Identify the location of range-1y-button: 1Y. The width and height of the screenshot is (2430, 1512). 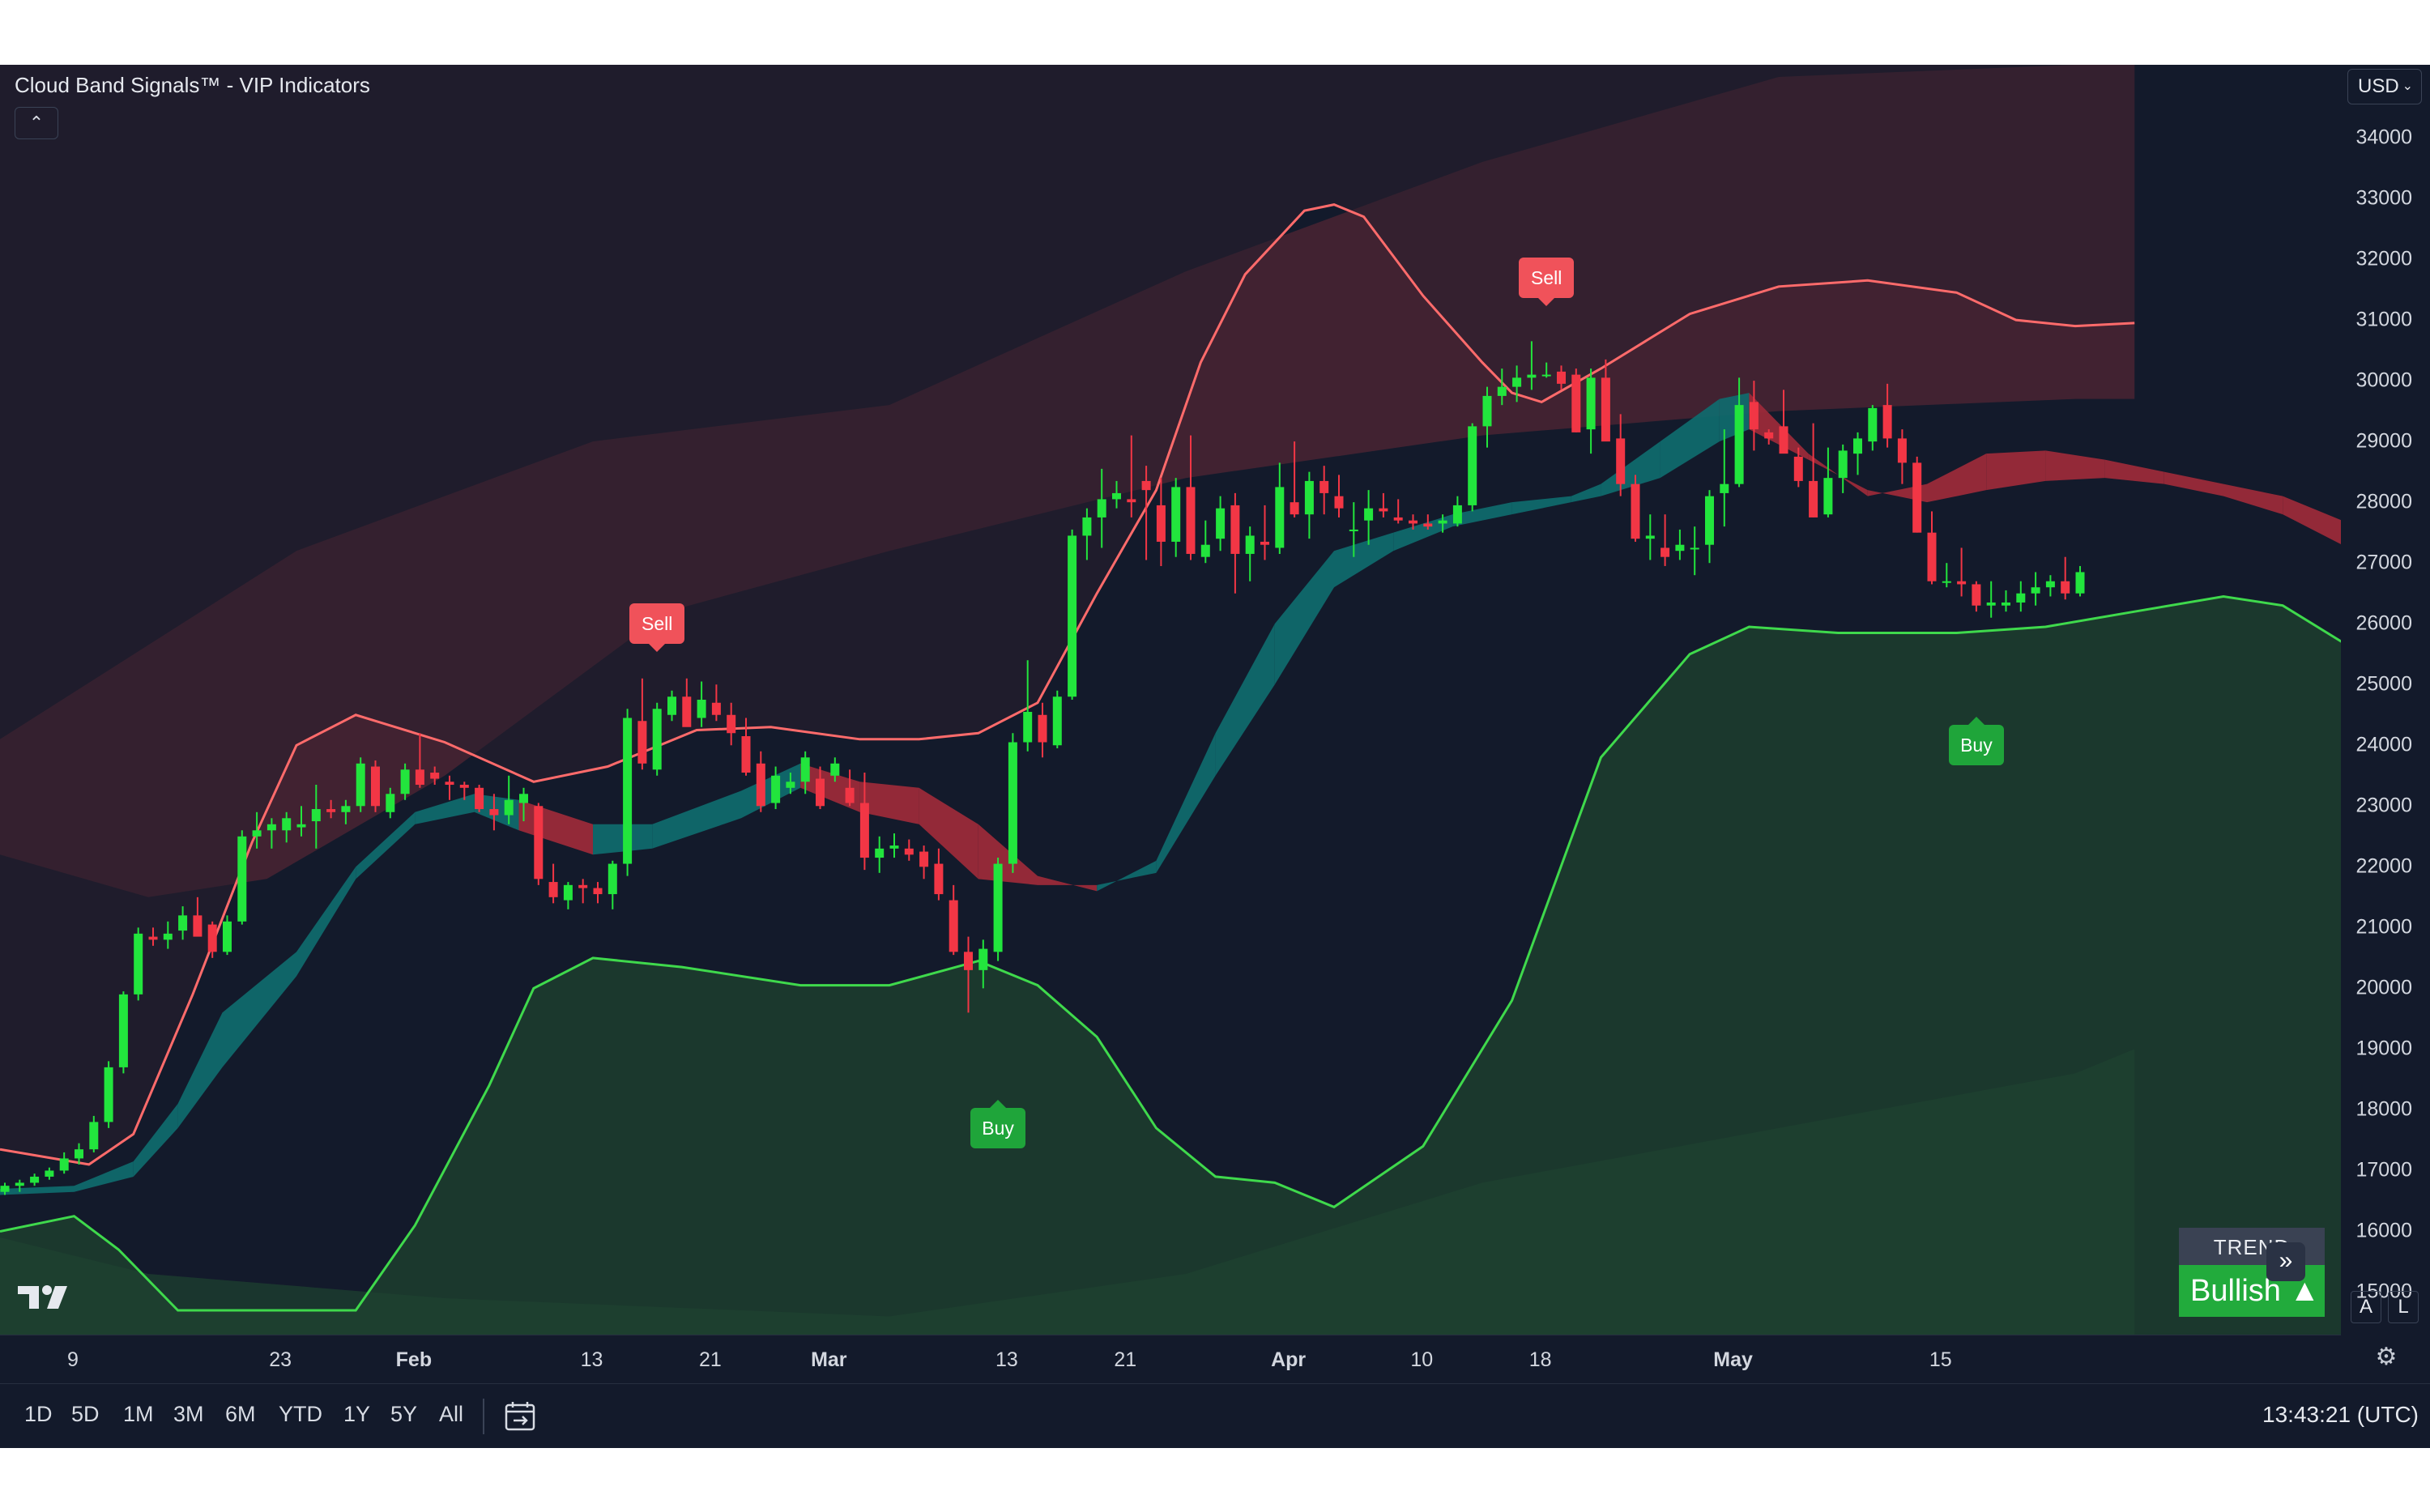
(357, 1414).